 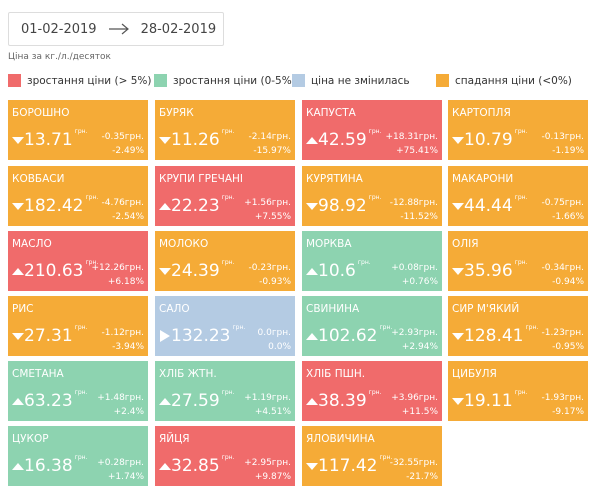 What do you see at coordinates (208, 335) in the screenshot?
I see `tile-price: 132.23 грн.` at bounding box center [208, 335].